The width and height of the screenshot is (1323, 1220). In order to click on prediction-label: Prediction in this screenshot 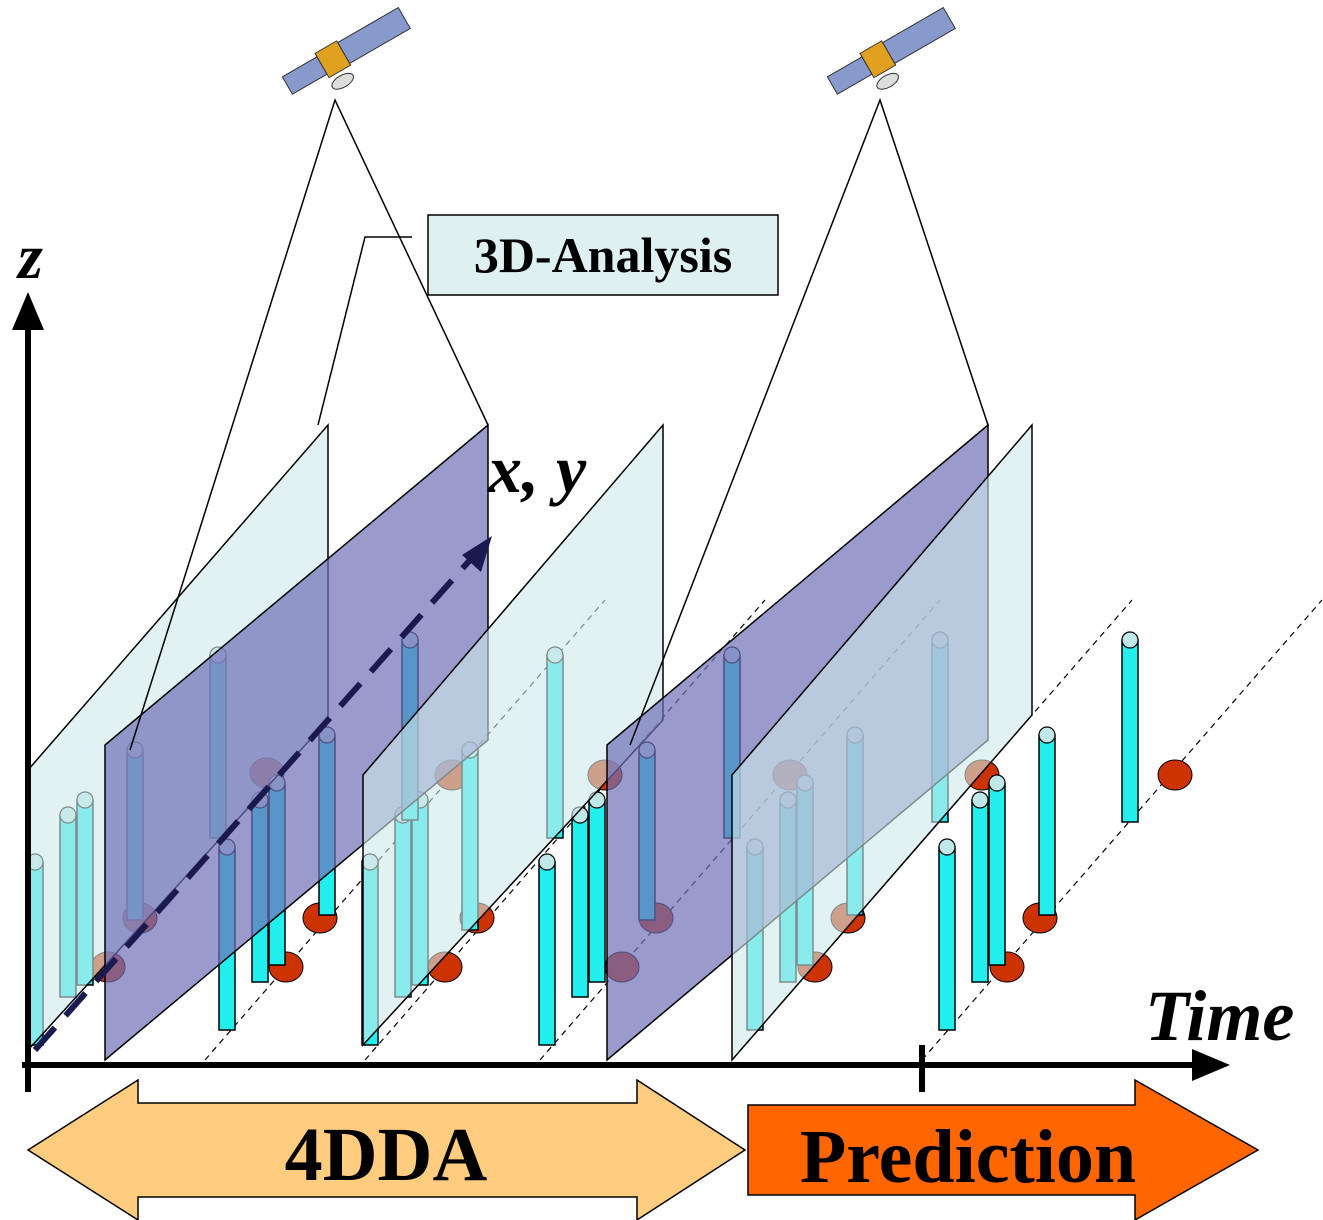, I will do `click(968, 1157)`.